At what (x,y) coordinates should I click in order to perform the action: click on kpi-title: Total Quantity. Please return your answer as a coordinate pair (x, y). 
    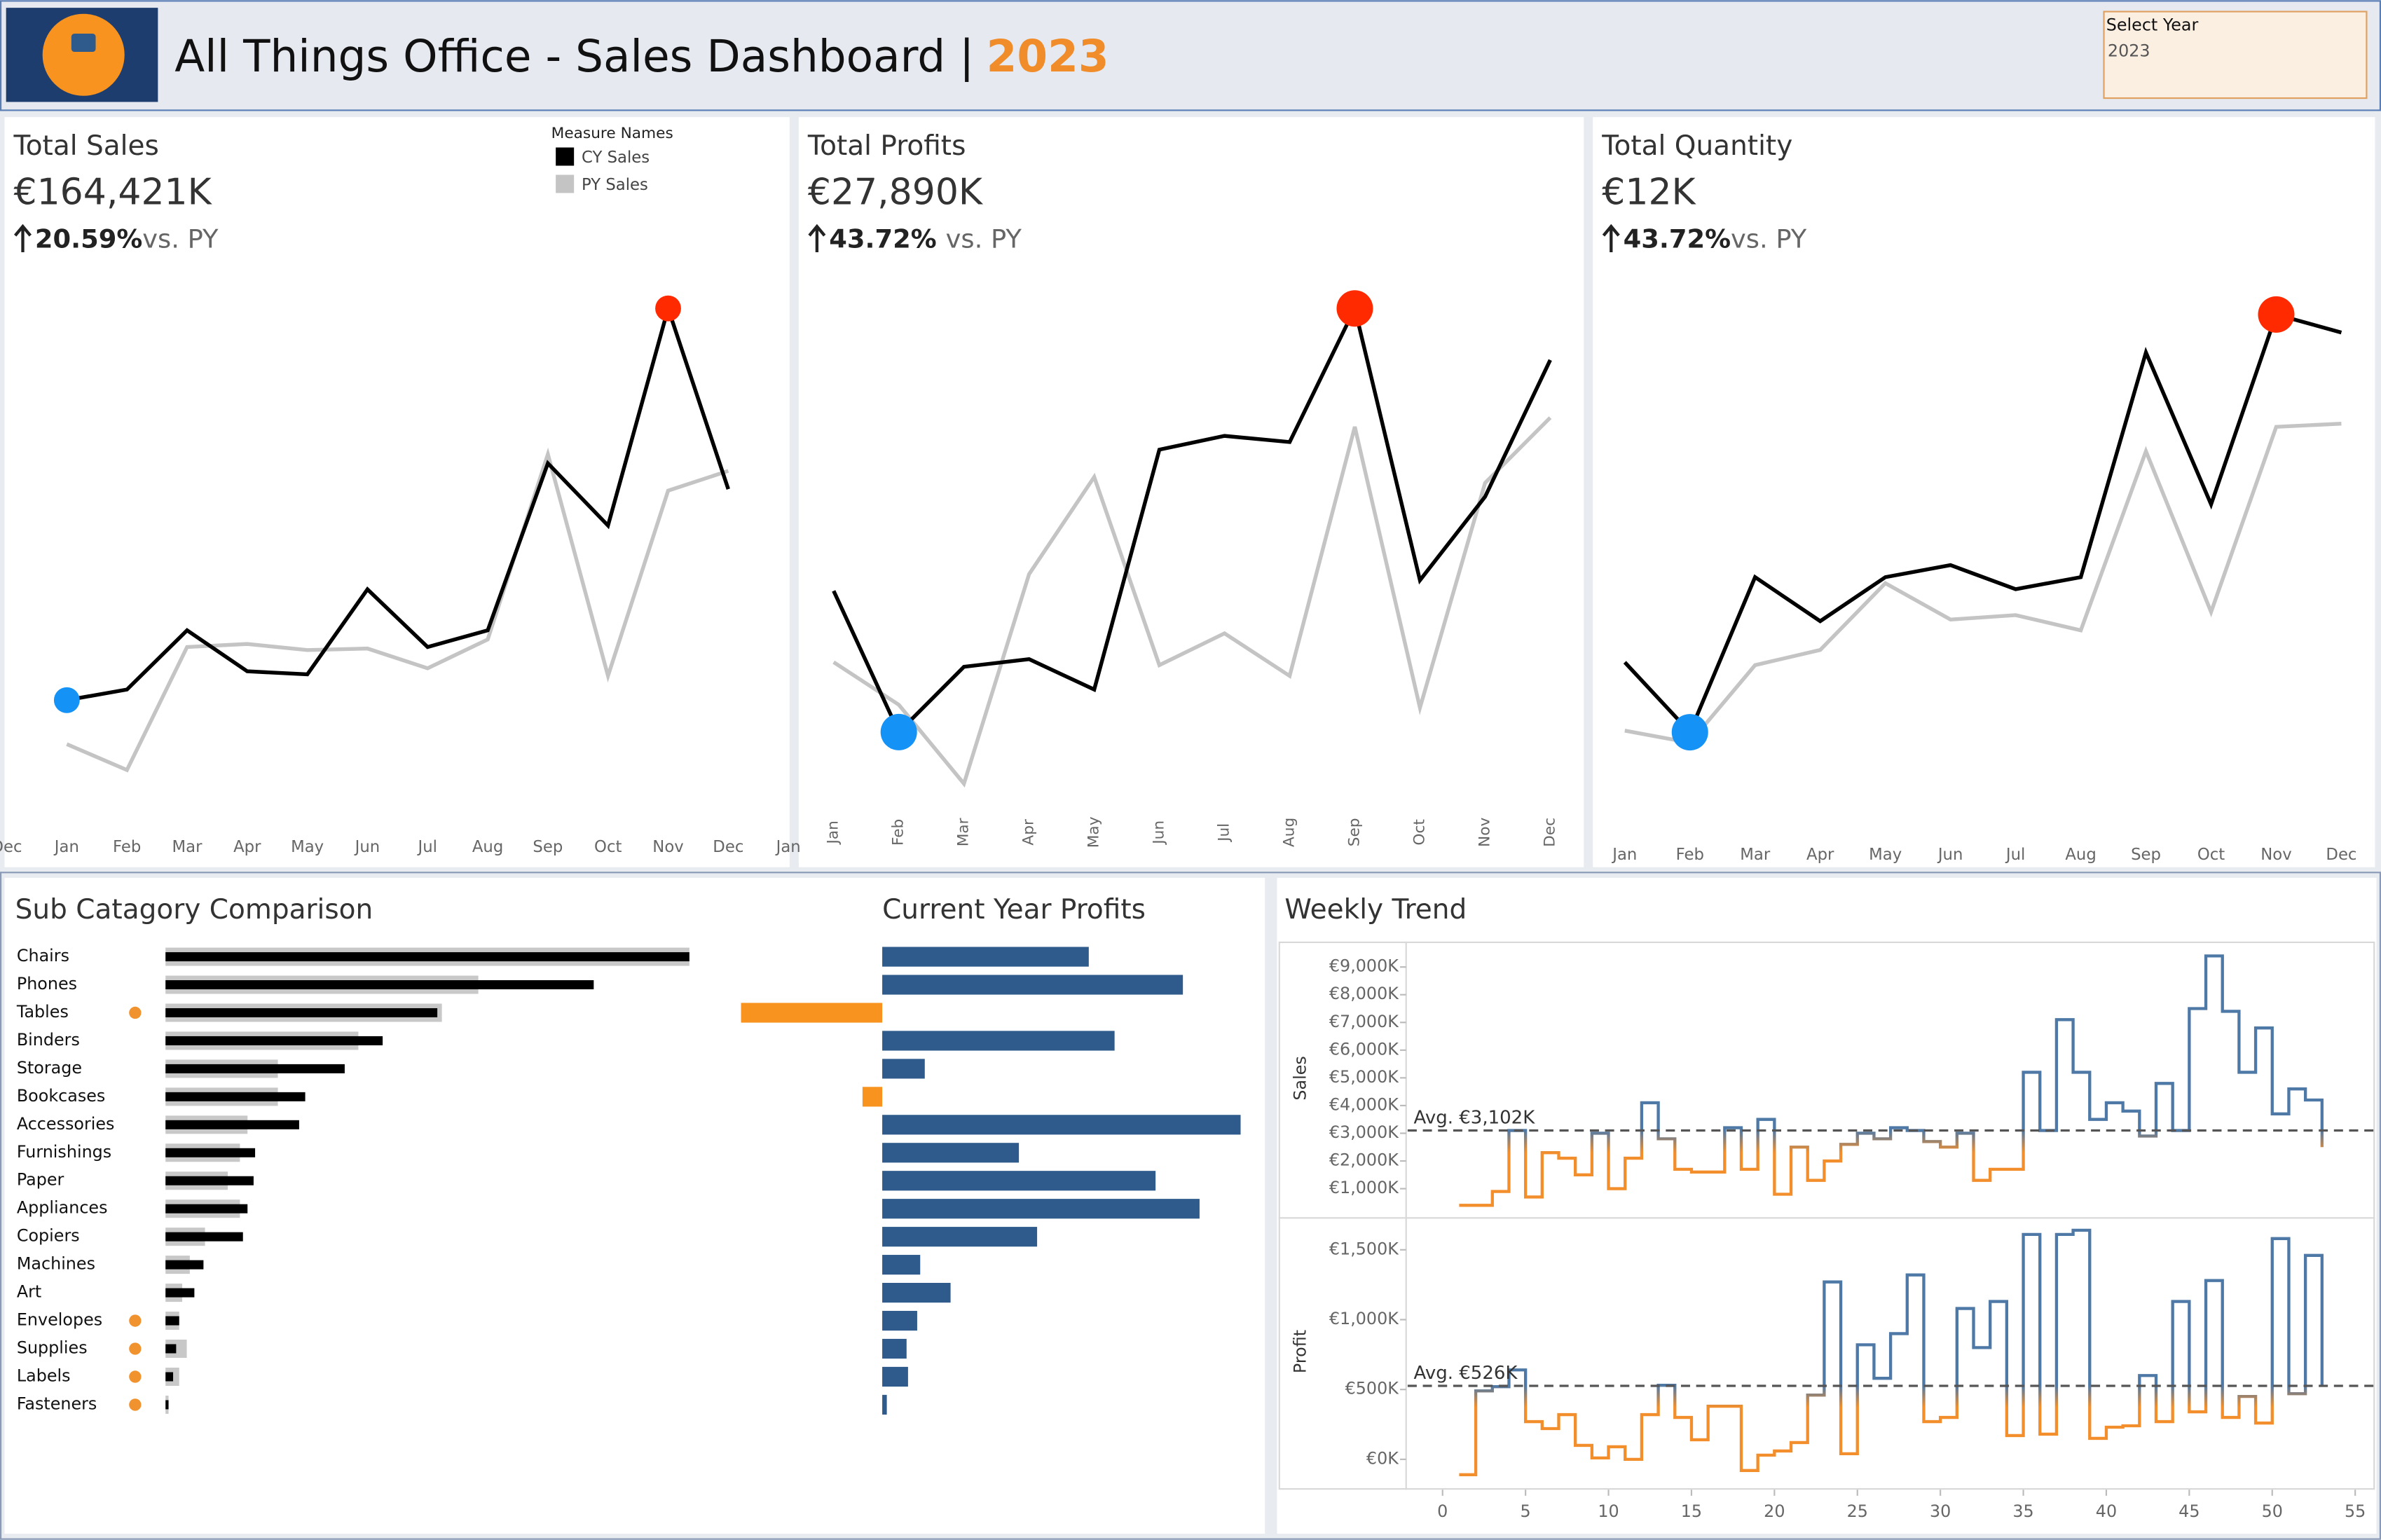
    Looking at the image, I should click on (1697, 146).